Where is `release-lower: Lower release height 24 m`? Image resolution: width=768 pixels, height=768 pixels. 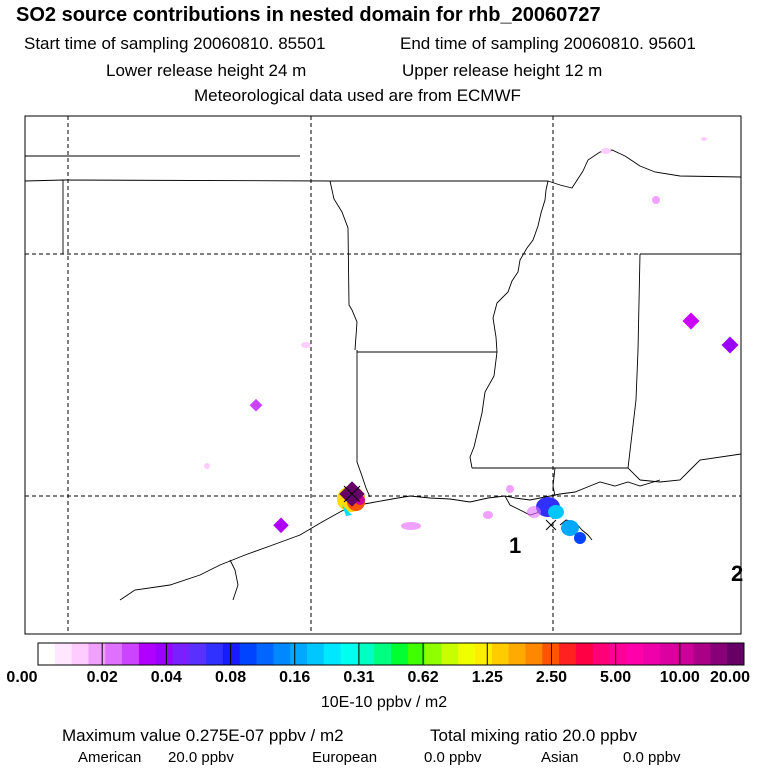 release-lower: Lower release height 24 m is located at coordinates (206, 70).